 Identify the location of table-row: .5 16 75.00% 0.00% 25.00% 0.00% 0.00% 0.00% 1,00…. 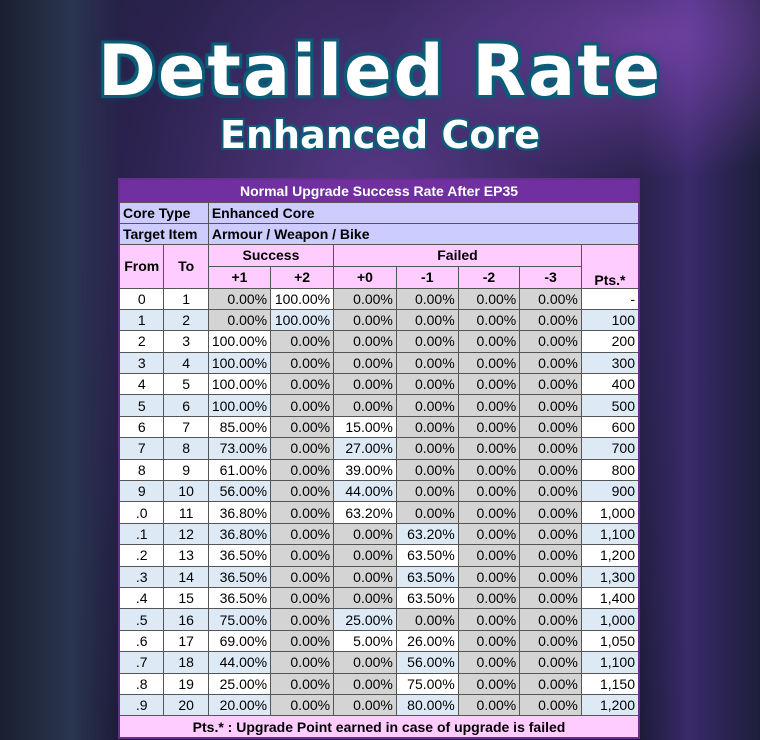
(379, 619).